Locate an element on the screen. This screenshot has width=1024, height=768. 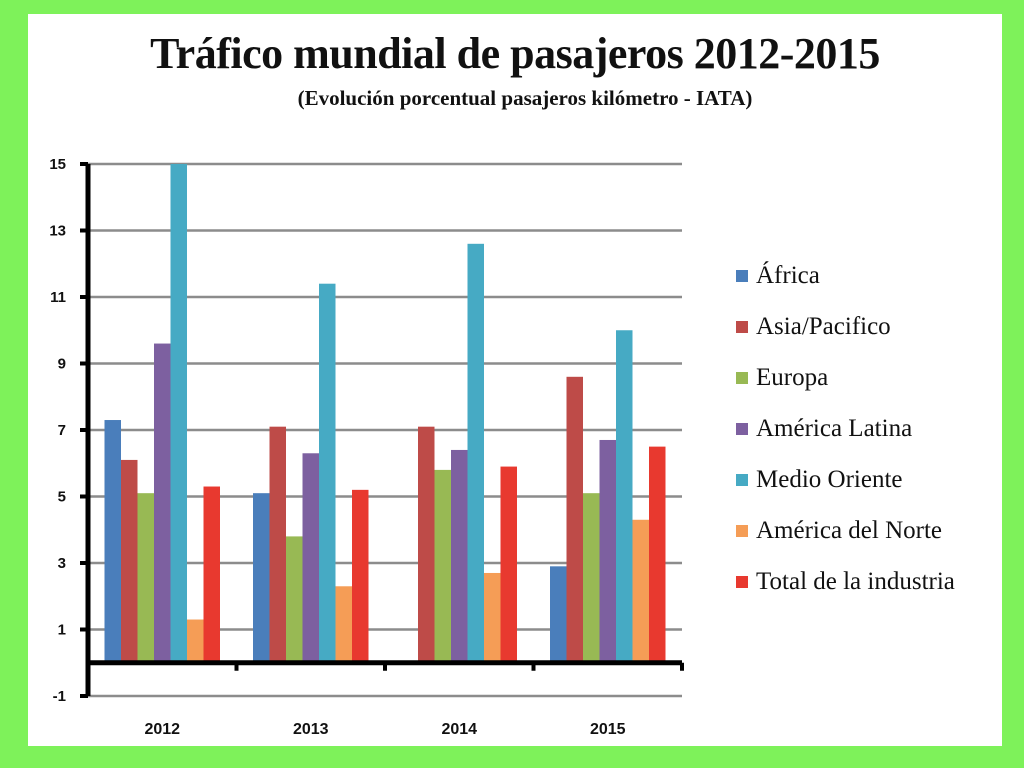
y-tick-labels: 15 13 11 9 7 5 3 1 -1 is located at coordinates (57, 430).